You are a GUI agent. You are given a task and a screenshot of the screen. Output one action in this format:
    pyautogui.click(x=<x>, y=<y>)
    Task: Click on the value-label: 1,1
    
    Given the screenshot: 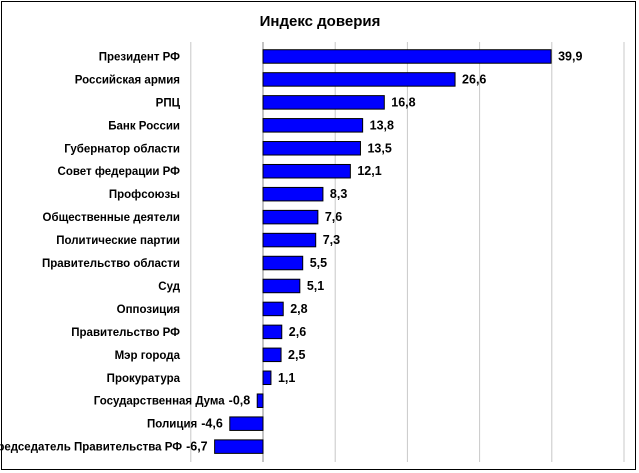 What is the action you would take?
    pyautogui.click(x=286, y=378)
    